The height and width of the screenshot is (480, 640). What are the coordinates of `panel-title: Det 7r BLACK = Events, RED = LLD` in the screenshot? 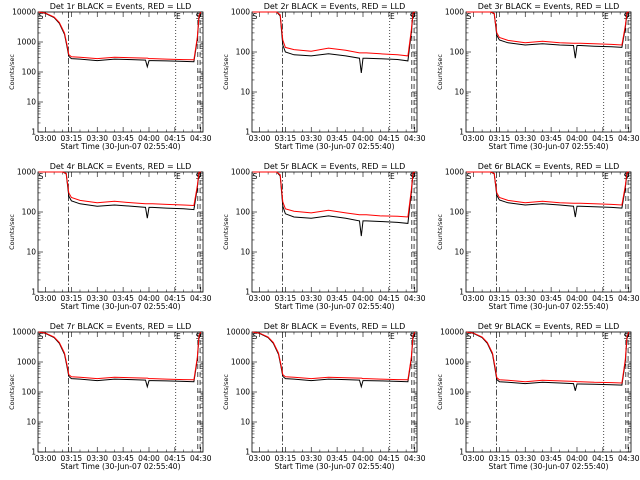 It's located at (121, 326).